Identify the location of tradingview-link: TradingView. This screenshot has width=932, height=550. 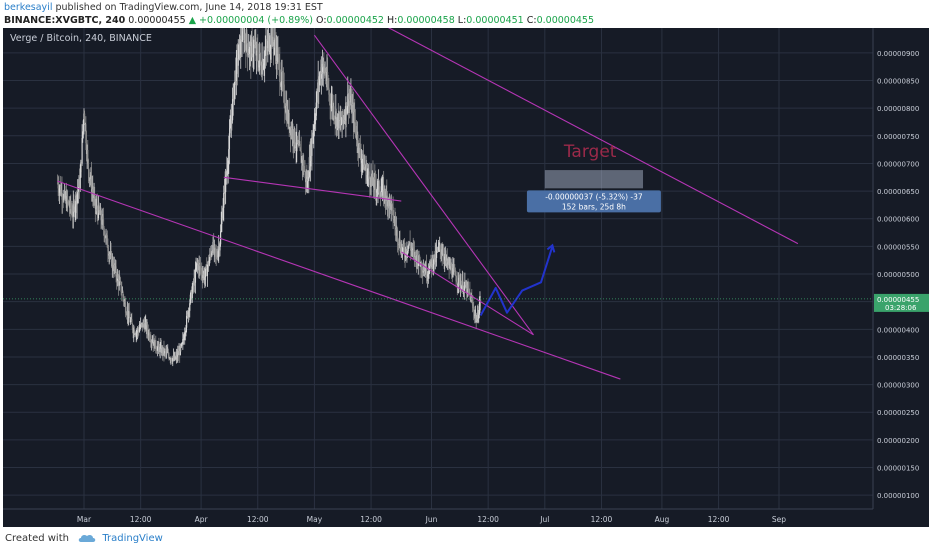
(132, 538).